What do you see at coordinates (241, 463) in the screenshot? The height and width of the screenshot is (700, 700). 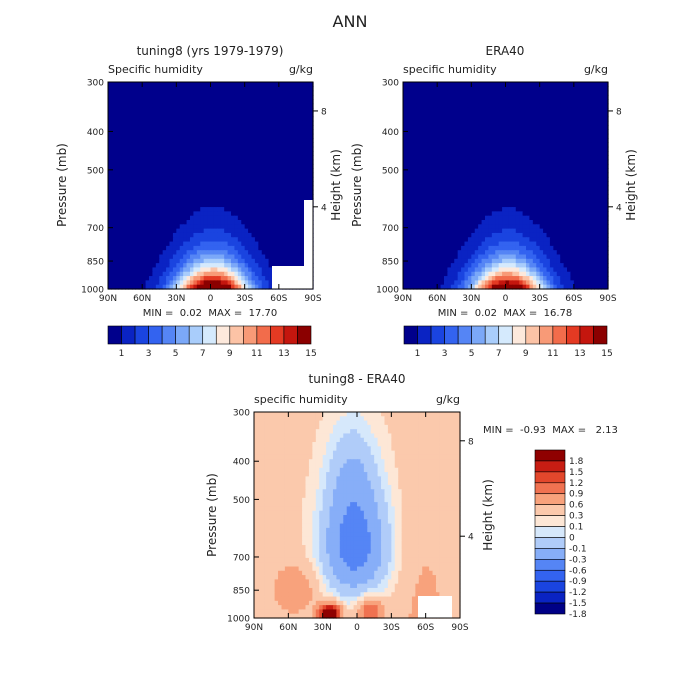 I see `y-tick-label: 400` at bounding box center [241, 463].